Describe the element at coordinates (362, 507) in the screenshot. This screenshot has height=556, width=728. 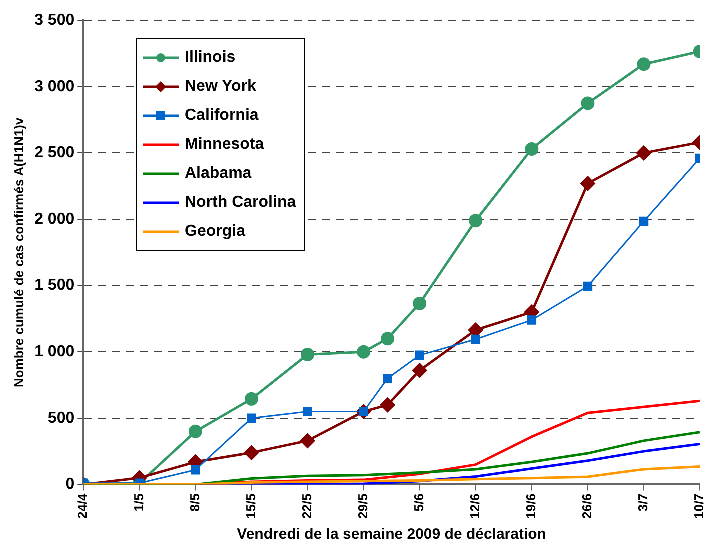
I see `x-tick-label: 29/5` at that location.